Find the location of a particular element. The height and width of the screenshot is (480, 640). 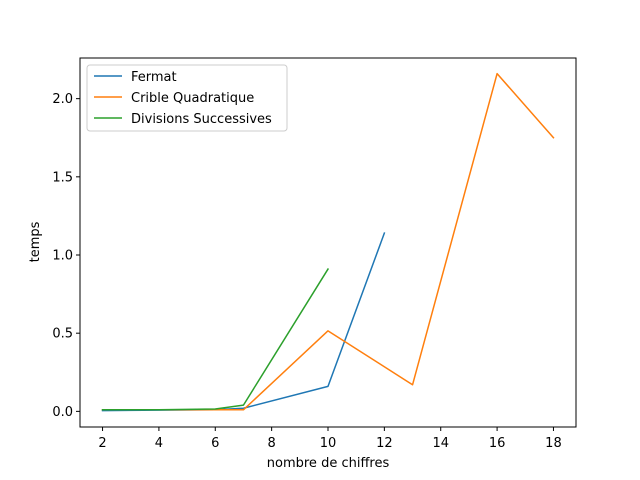

x-tick-label: 18 is located at coordinates (553, 443).